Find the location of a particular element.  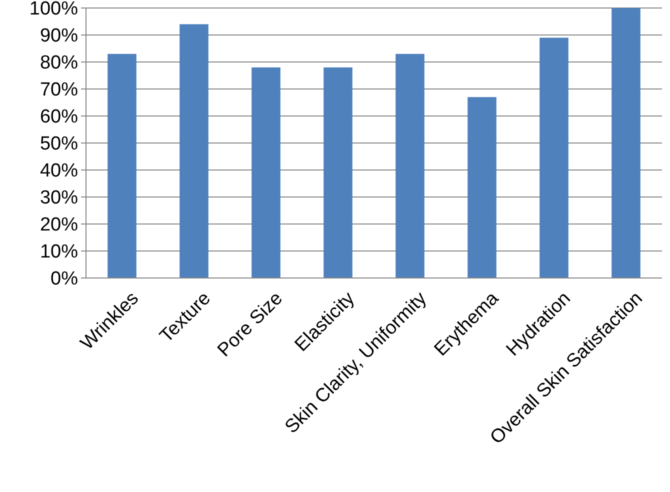

y-tick-label: 0% is located at coordinates (64, 279).